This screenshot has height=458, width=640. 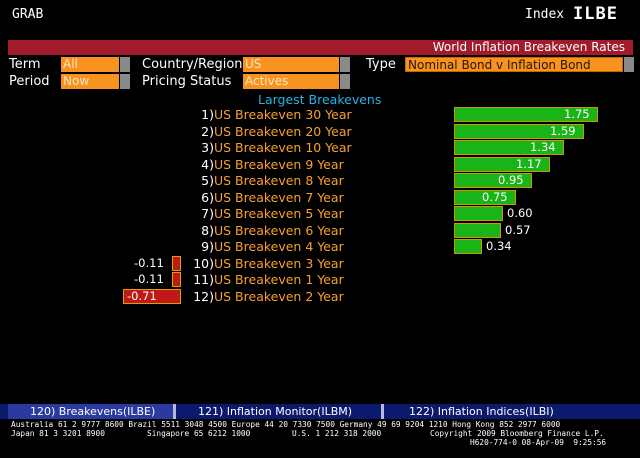 What do you see at coordinates (207, 147) in the screenshot?
I see `row-number: 3)` at bounding box center [207, 147].